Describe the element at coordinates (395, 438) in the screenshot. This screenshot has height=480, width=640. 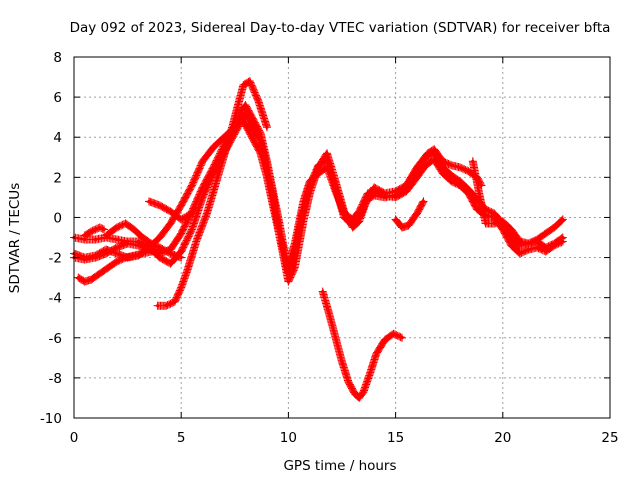
I see `x-tick-label: 15` at that location.